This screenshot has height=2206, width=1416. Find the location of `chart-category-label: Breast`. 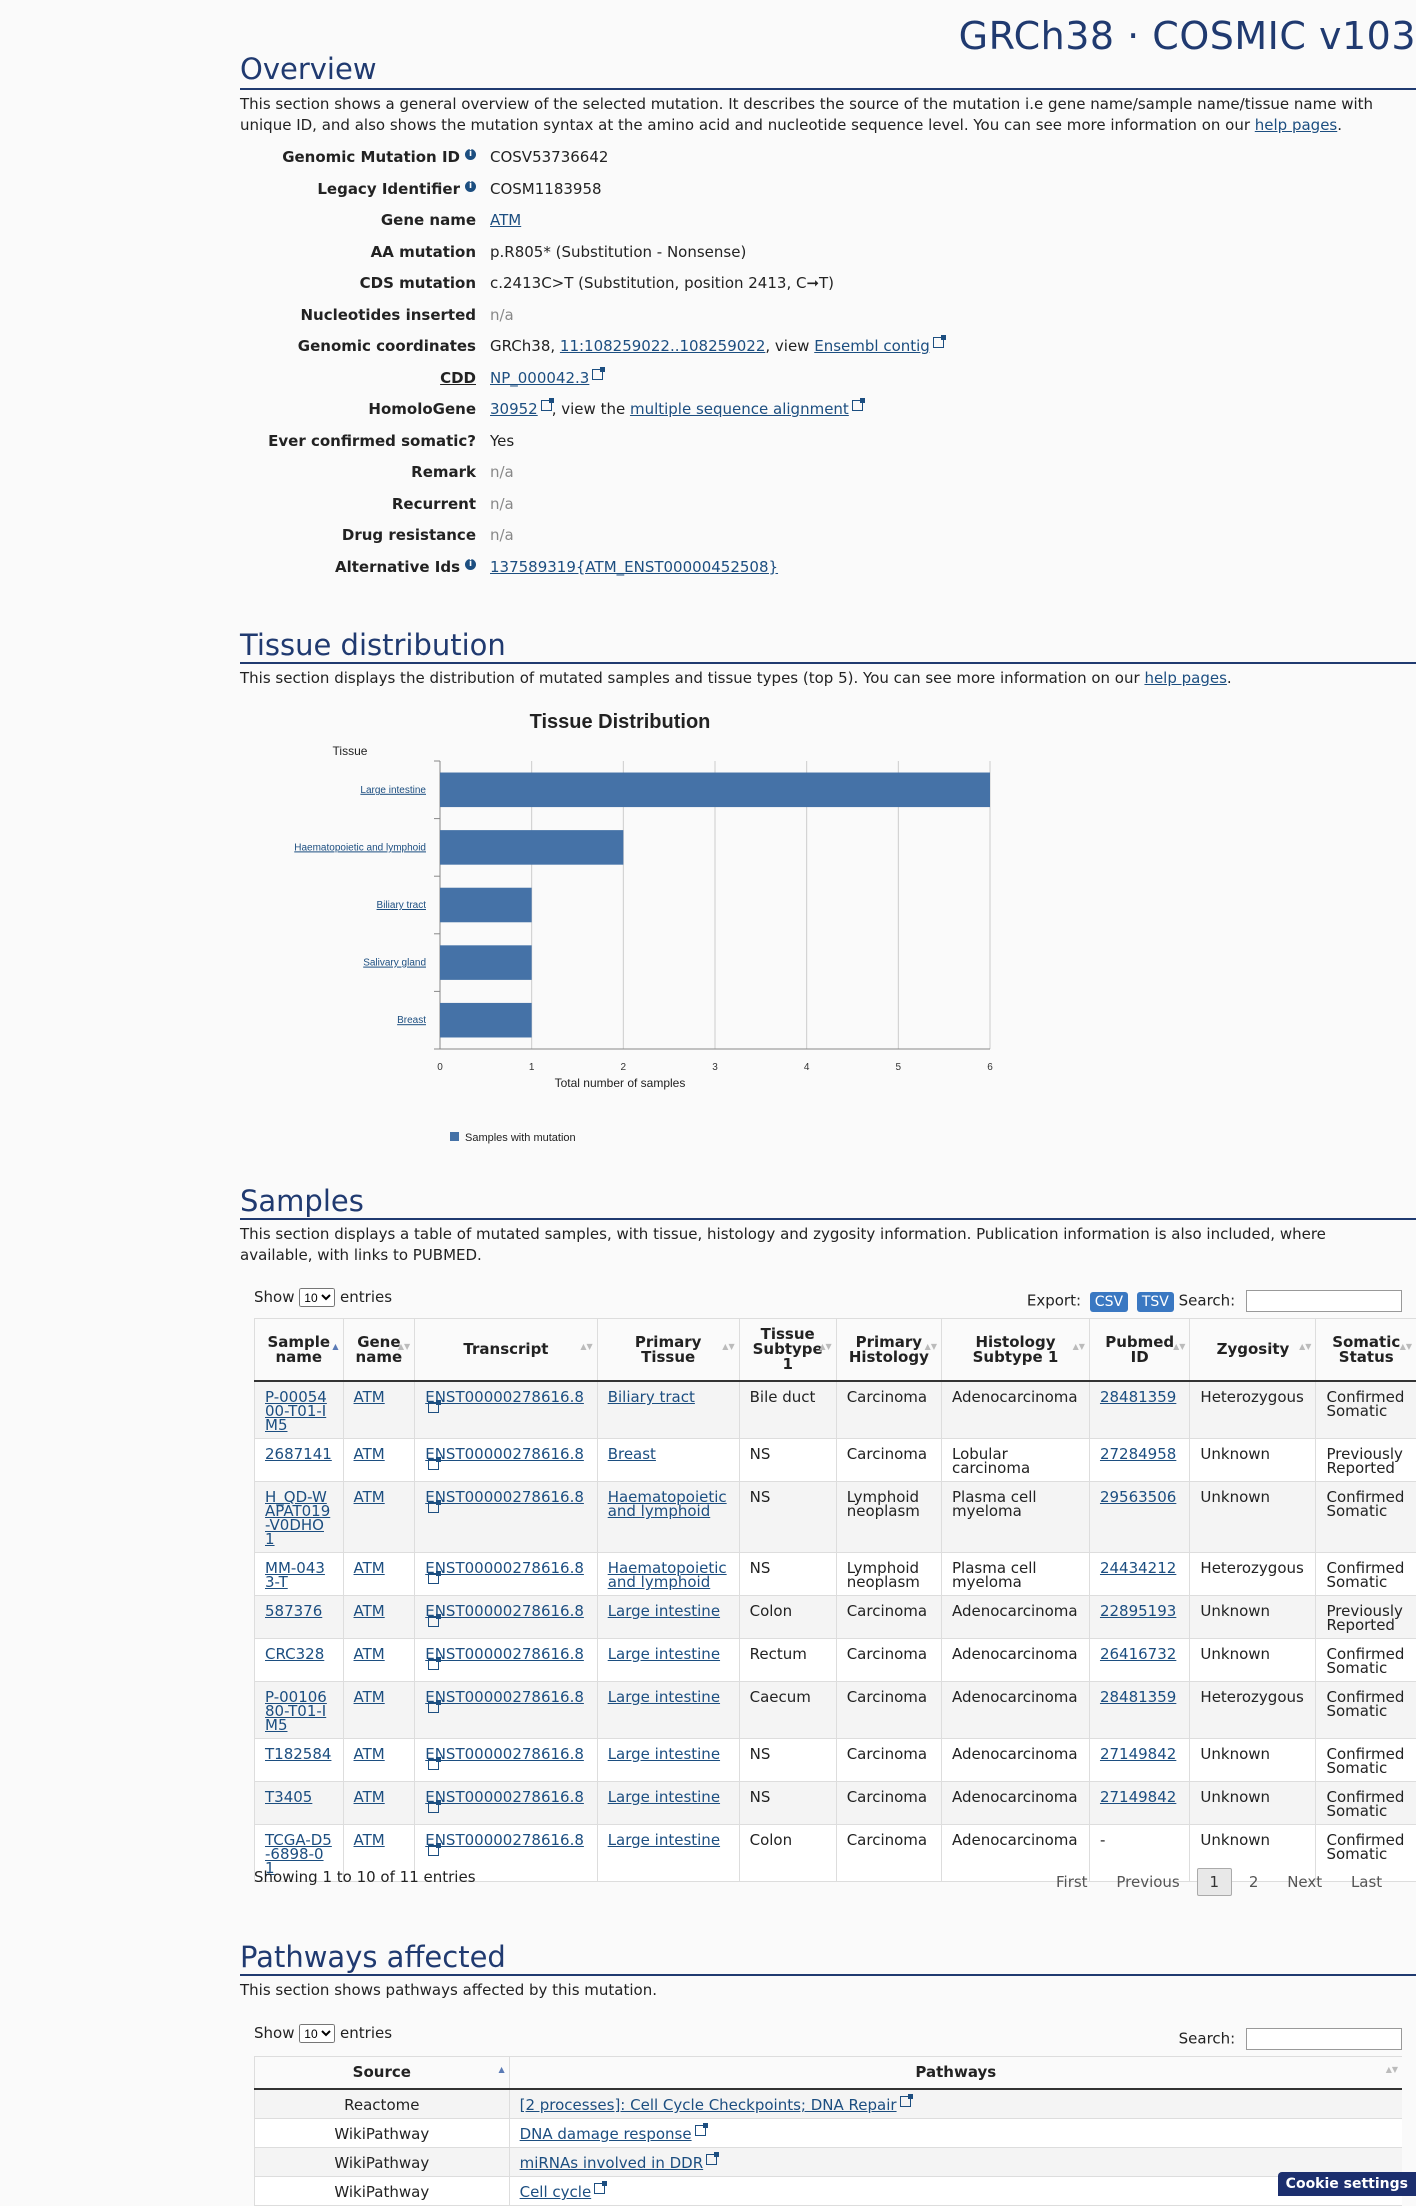

chart-category-label: Breast is located at coordinates (411, 1020).